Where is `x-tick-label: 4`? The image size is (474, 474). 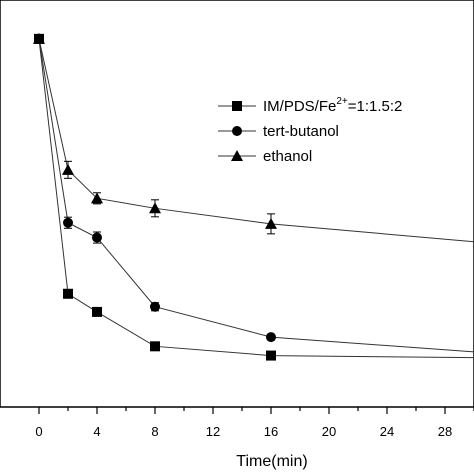 x-tick-label: 4 is located at coordinates (96, 431).